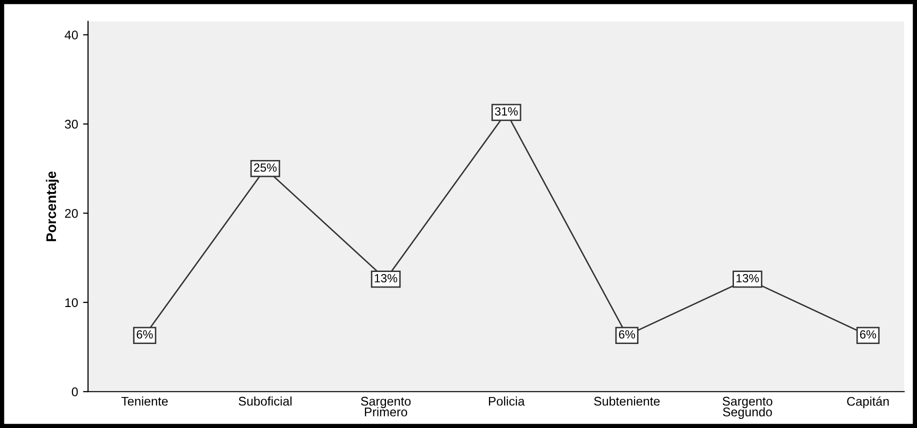  What do you see at coordinates (627, 401) in the screenshot?
I see `x-tick-label: Subteniente` at bounding box center [627, 401].